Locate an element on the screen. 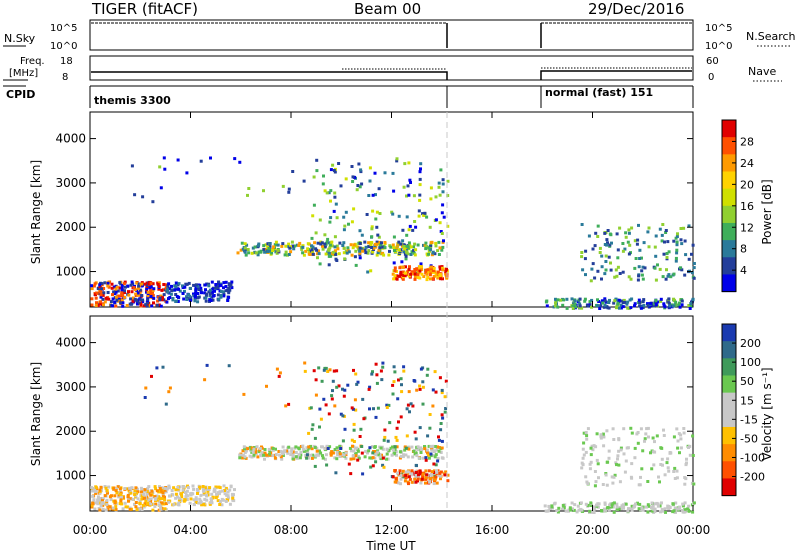 Image resolution: width=800 pixels, height=554 pixels. nsky-strip-frame is located at coordinates (391, 35).